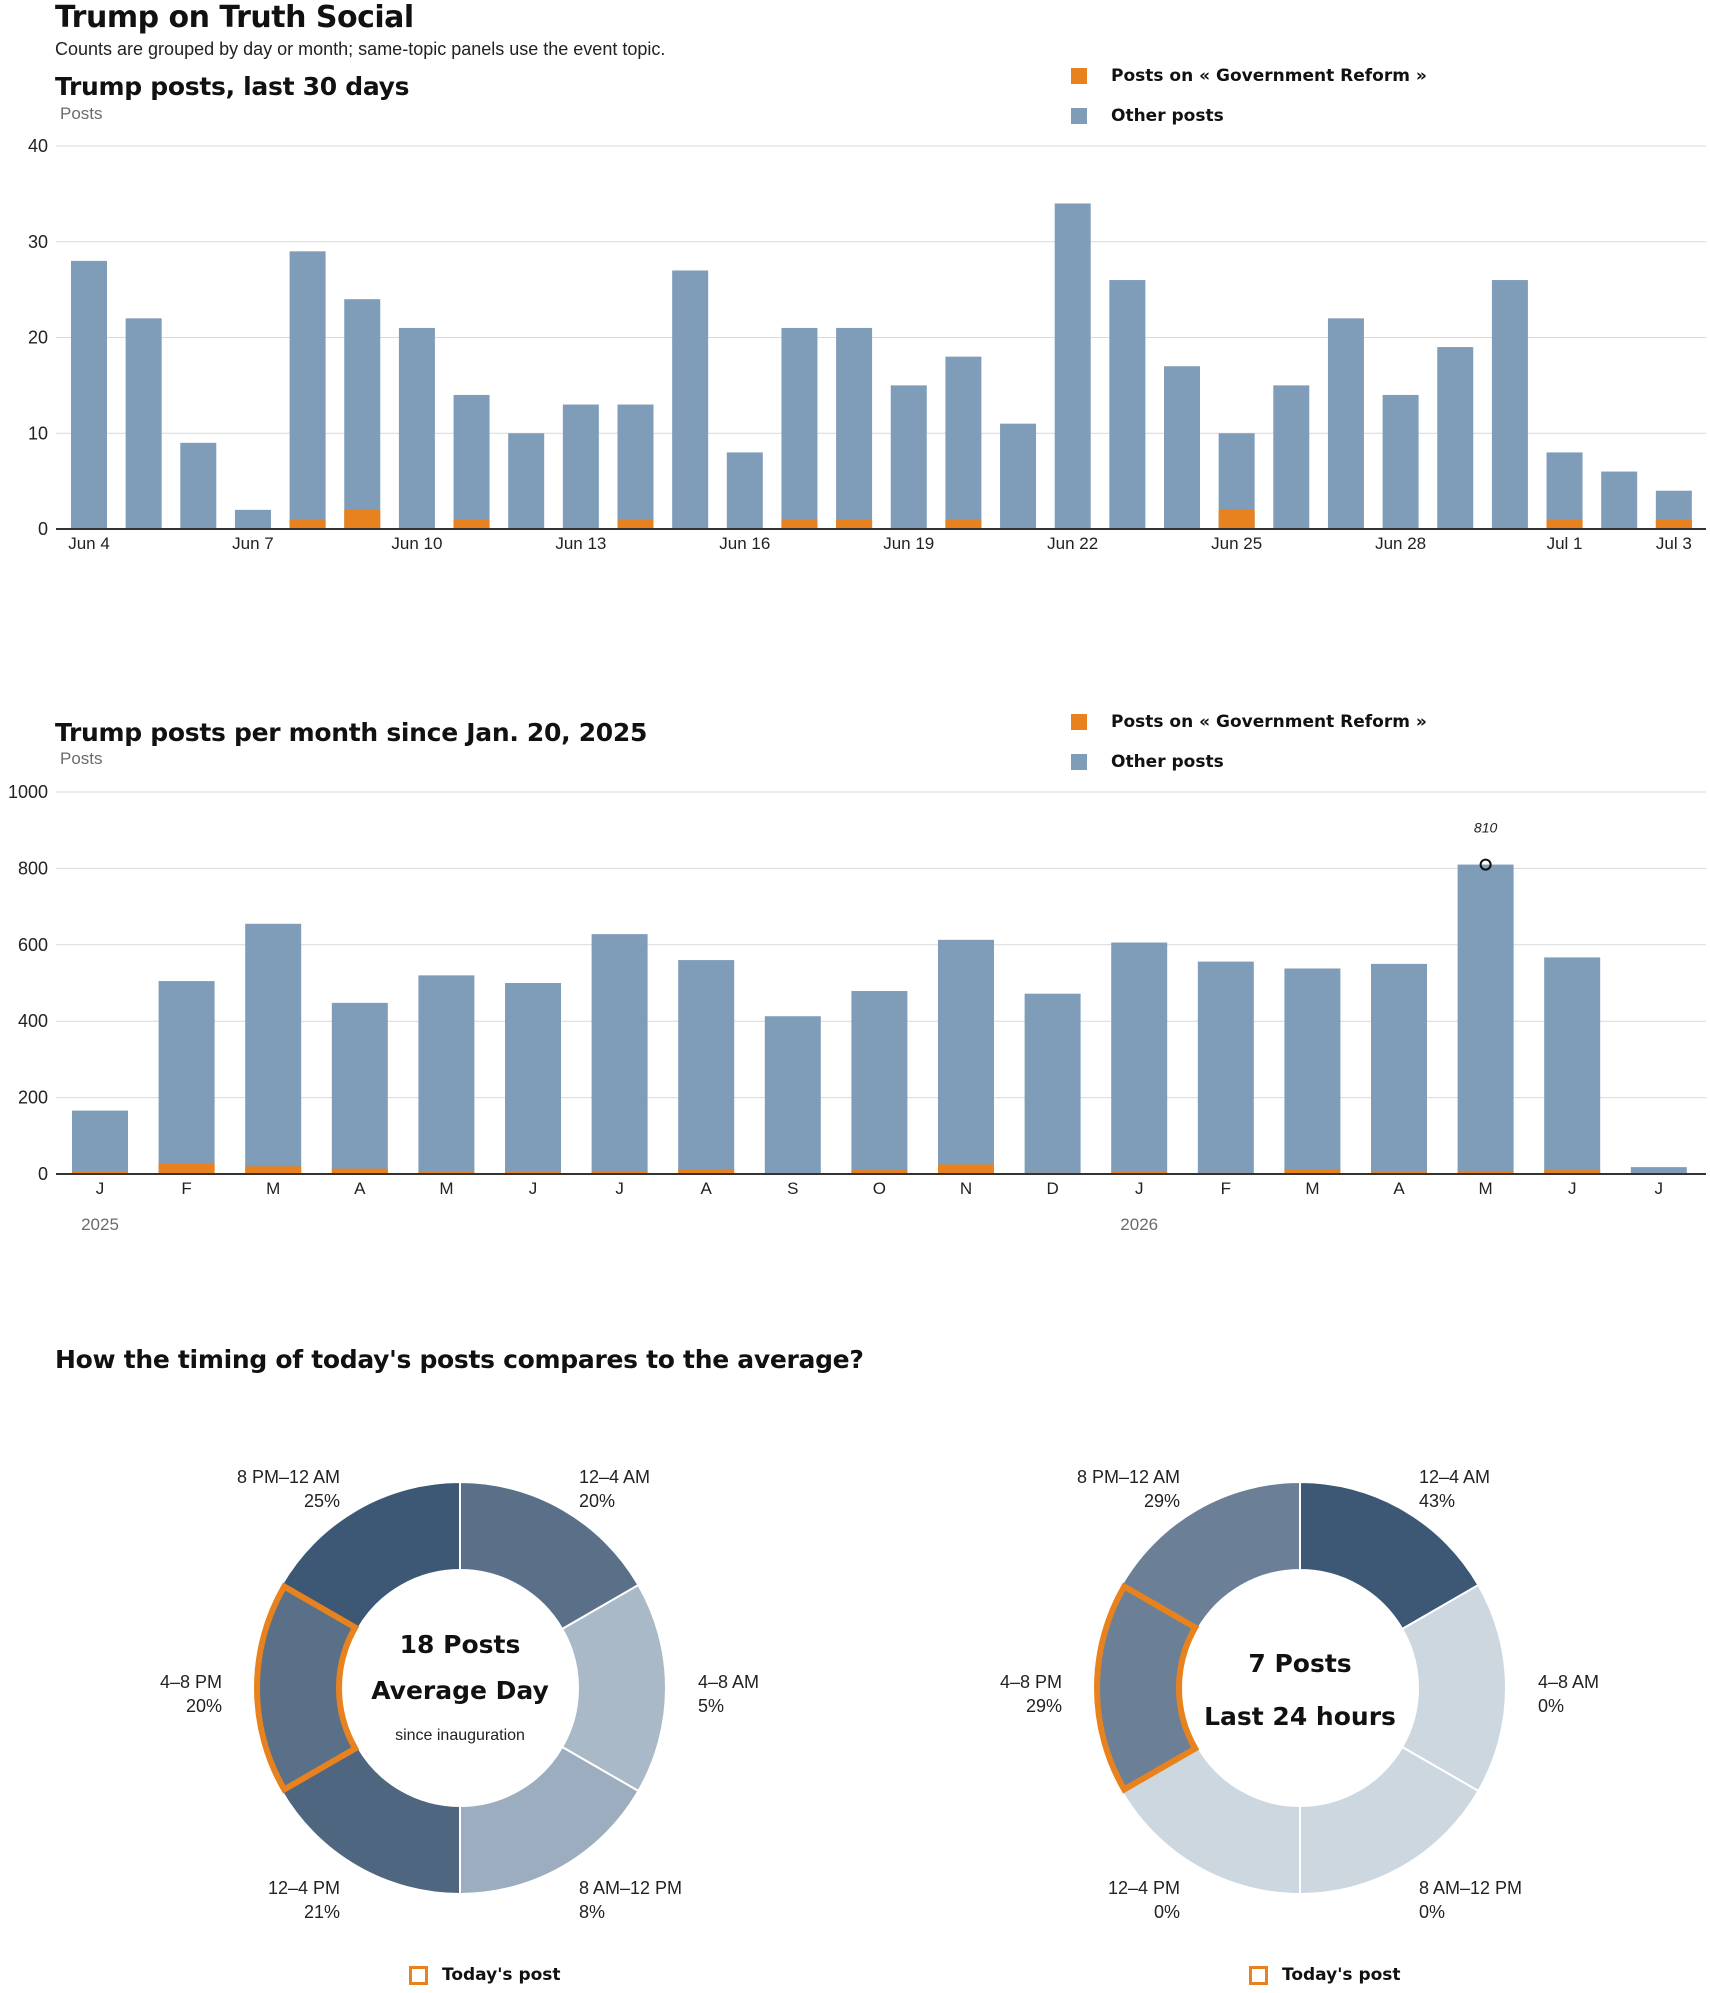 Image resolution: width=1710 pixels, height=1993 pixels. What do you see at coordinates (33, 868) in the screenshot?
I see `y-tick-label: 800` at bounding box center [33, 868].